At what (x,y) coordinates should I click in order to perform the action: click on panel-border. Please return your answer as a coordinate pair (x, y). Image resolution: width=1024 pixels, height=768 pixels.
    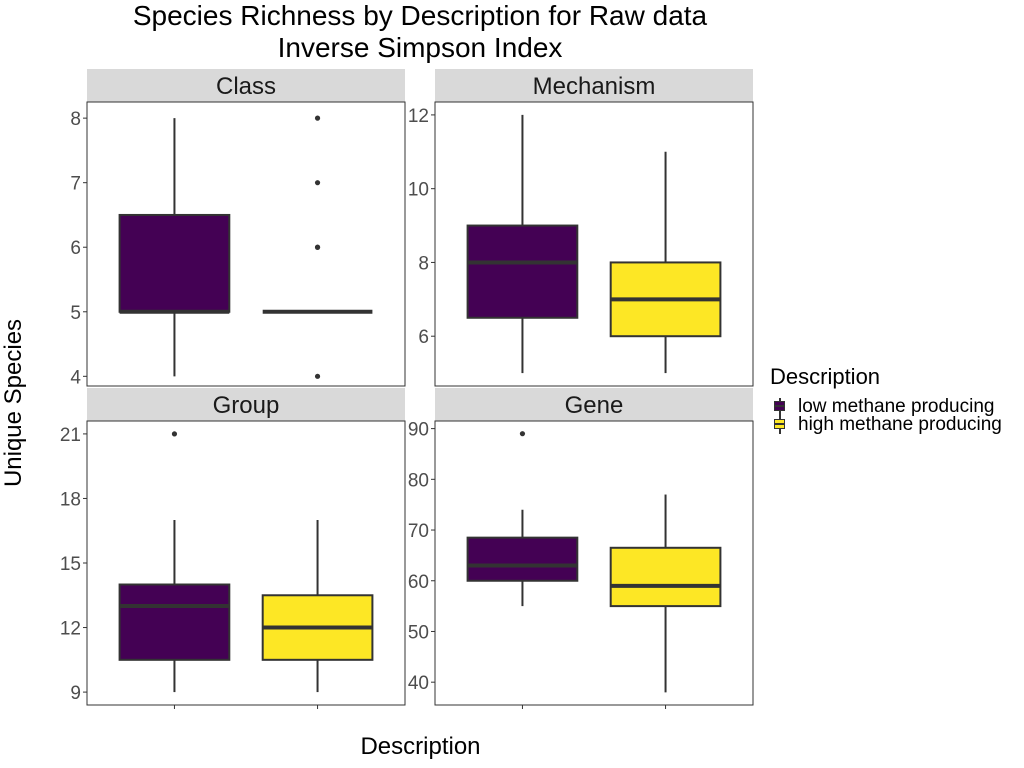
    Looking at the image, I should click on (246, 563).